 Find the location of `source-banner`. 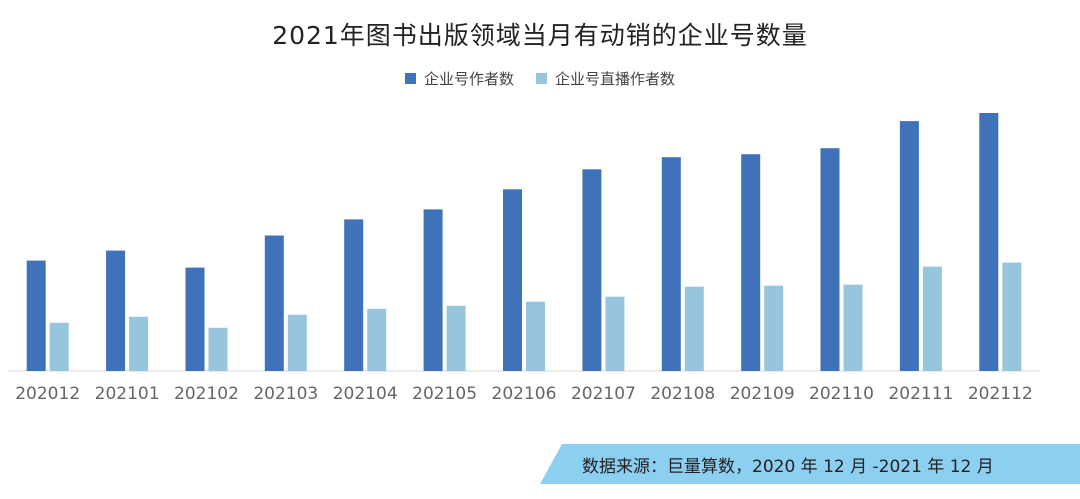

source-banner is located at coordinates (810, 464).